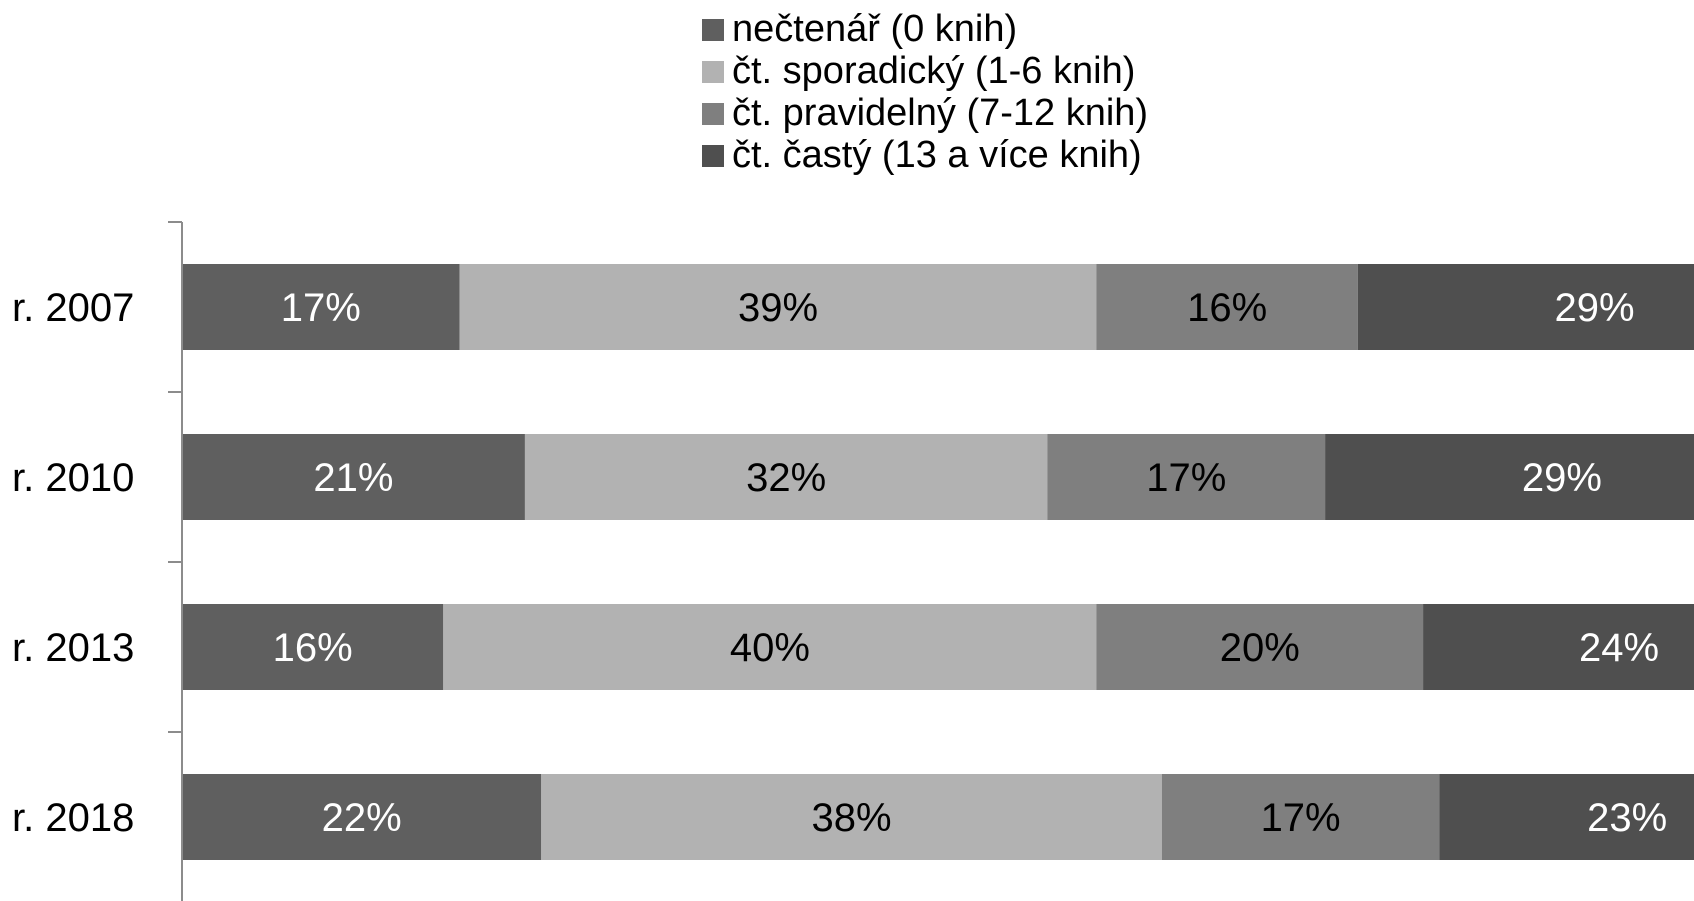  I want to click on category-label: r. 2013, so click(73, 648).